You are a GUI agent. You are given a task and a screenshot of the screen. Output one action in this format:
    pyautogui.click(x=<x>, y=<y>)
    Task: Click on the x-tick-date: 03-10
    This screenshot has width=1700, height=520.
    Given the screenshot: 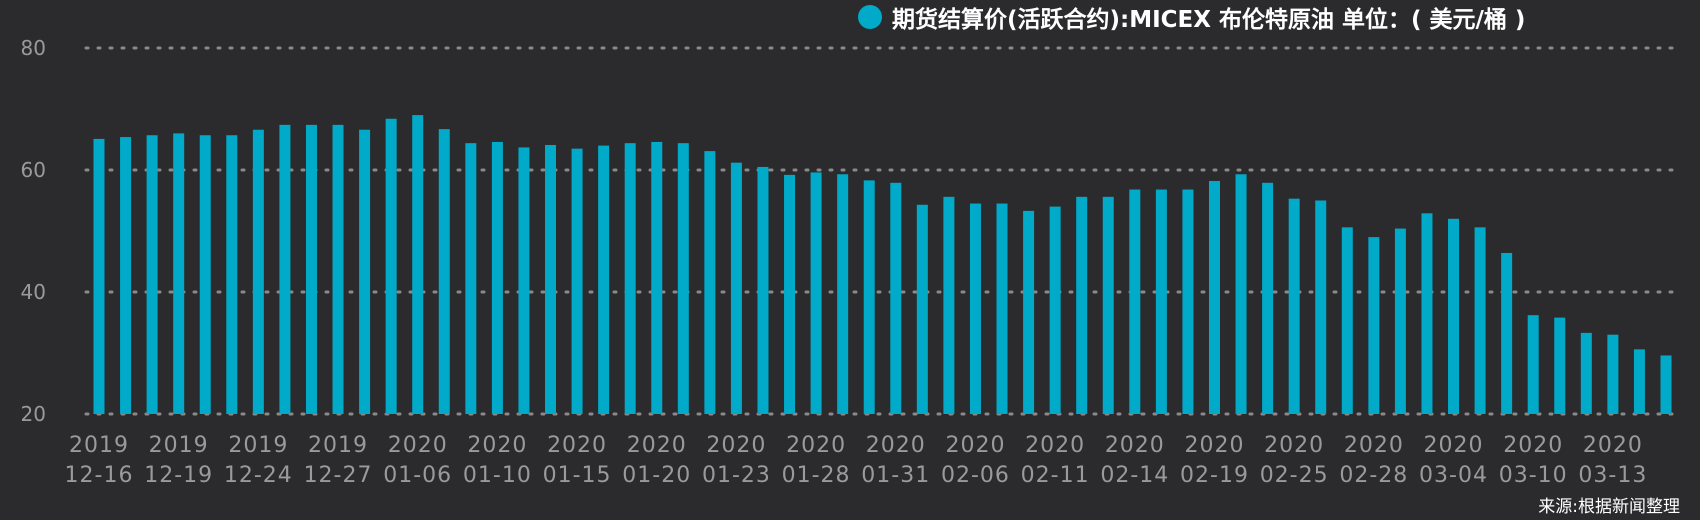 What is the action you would take?
    pyautogui.click(x=1533, y=475)
    